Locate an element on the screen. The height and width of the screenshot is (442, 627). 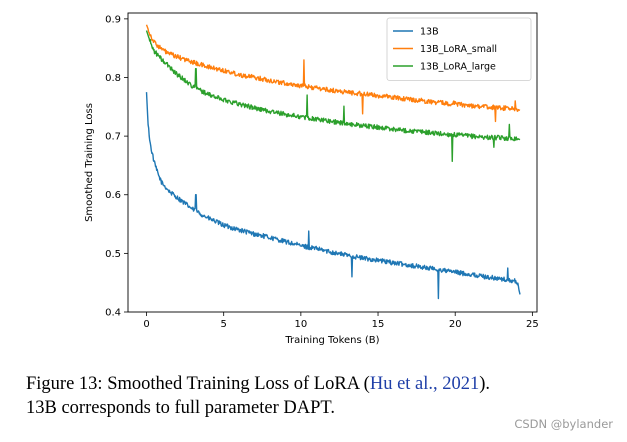
legend-label: 13B is located at coordinates (429, 32).